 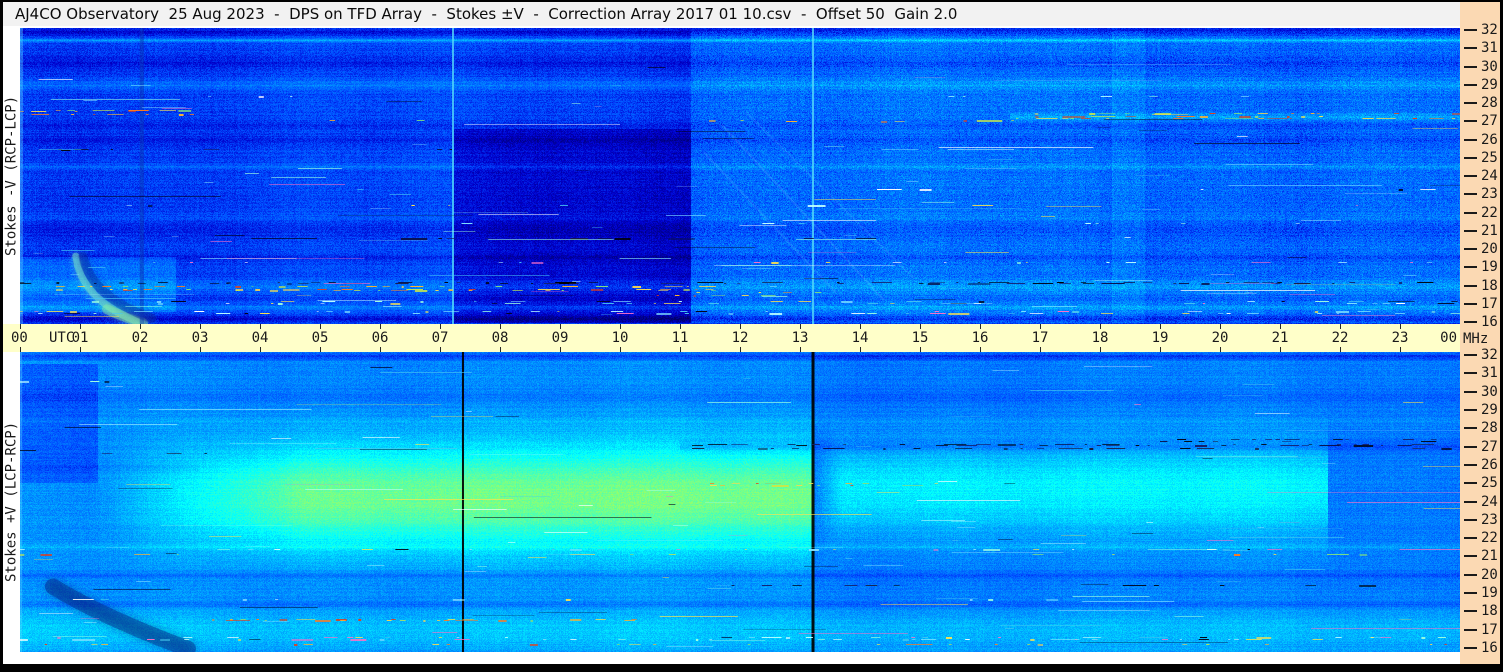 I want to click on frequency-label: 20, so click(x=1489, y=249).